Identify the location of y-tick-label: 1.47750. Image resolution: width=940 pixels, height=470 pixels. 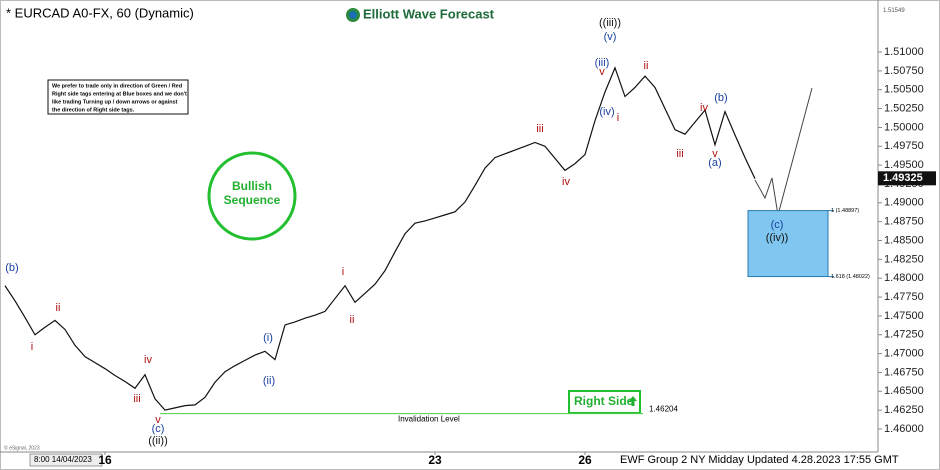
(904, 297).